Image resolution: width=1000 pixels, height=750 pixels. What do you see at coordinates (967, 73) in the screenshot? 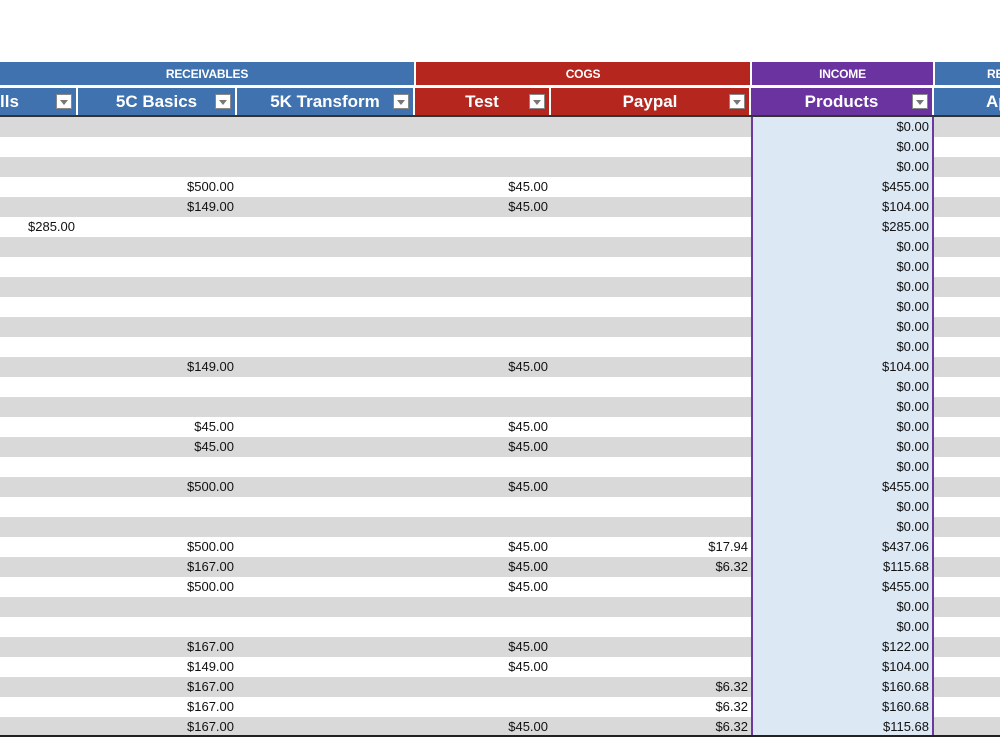
I see `band-next: RE` at bounding box center [967, 73].